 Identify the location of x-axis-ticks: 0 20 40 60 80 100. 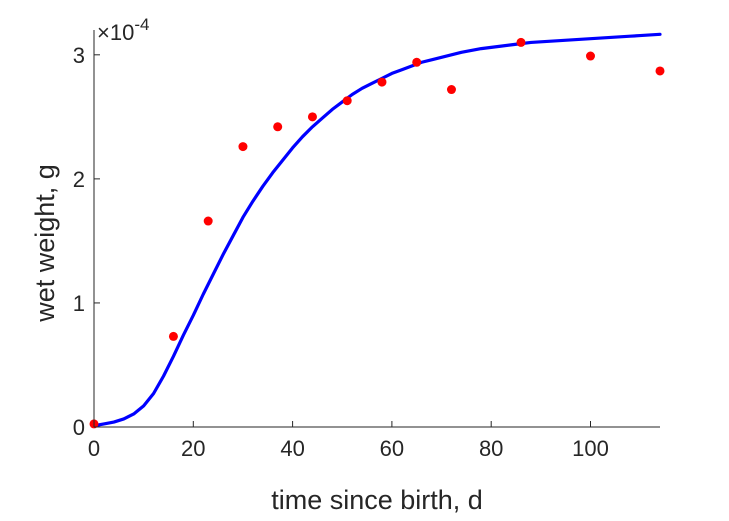
(348, 441).